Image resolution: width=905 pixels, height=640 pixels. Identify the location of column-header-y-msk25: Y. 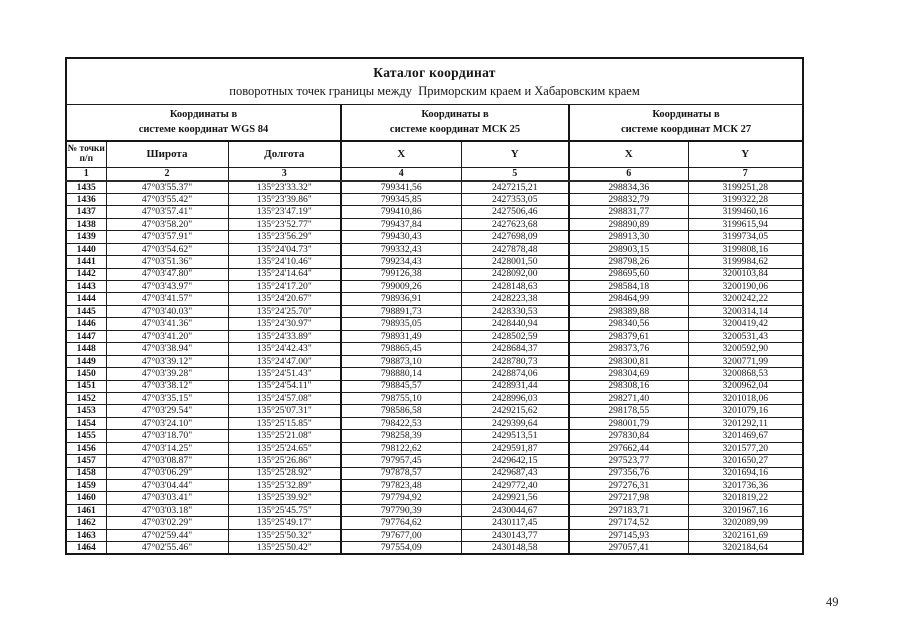
(515, 154).